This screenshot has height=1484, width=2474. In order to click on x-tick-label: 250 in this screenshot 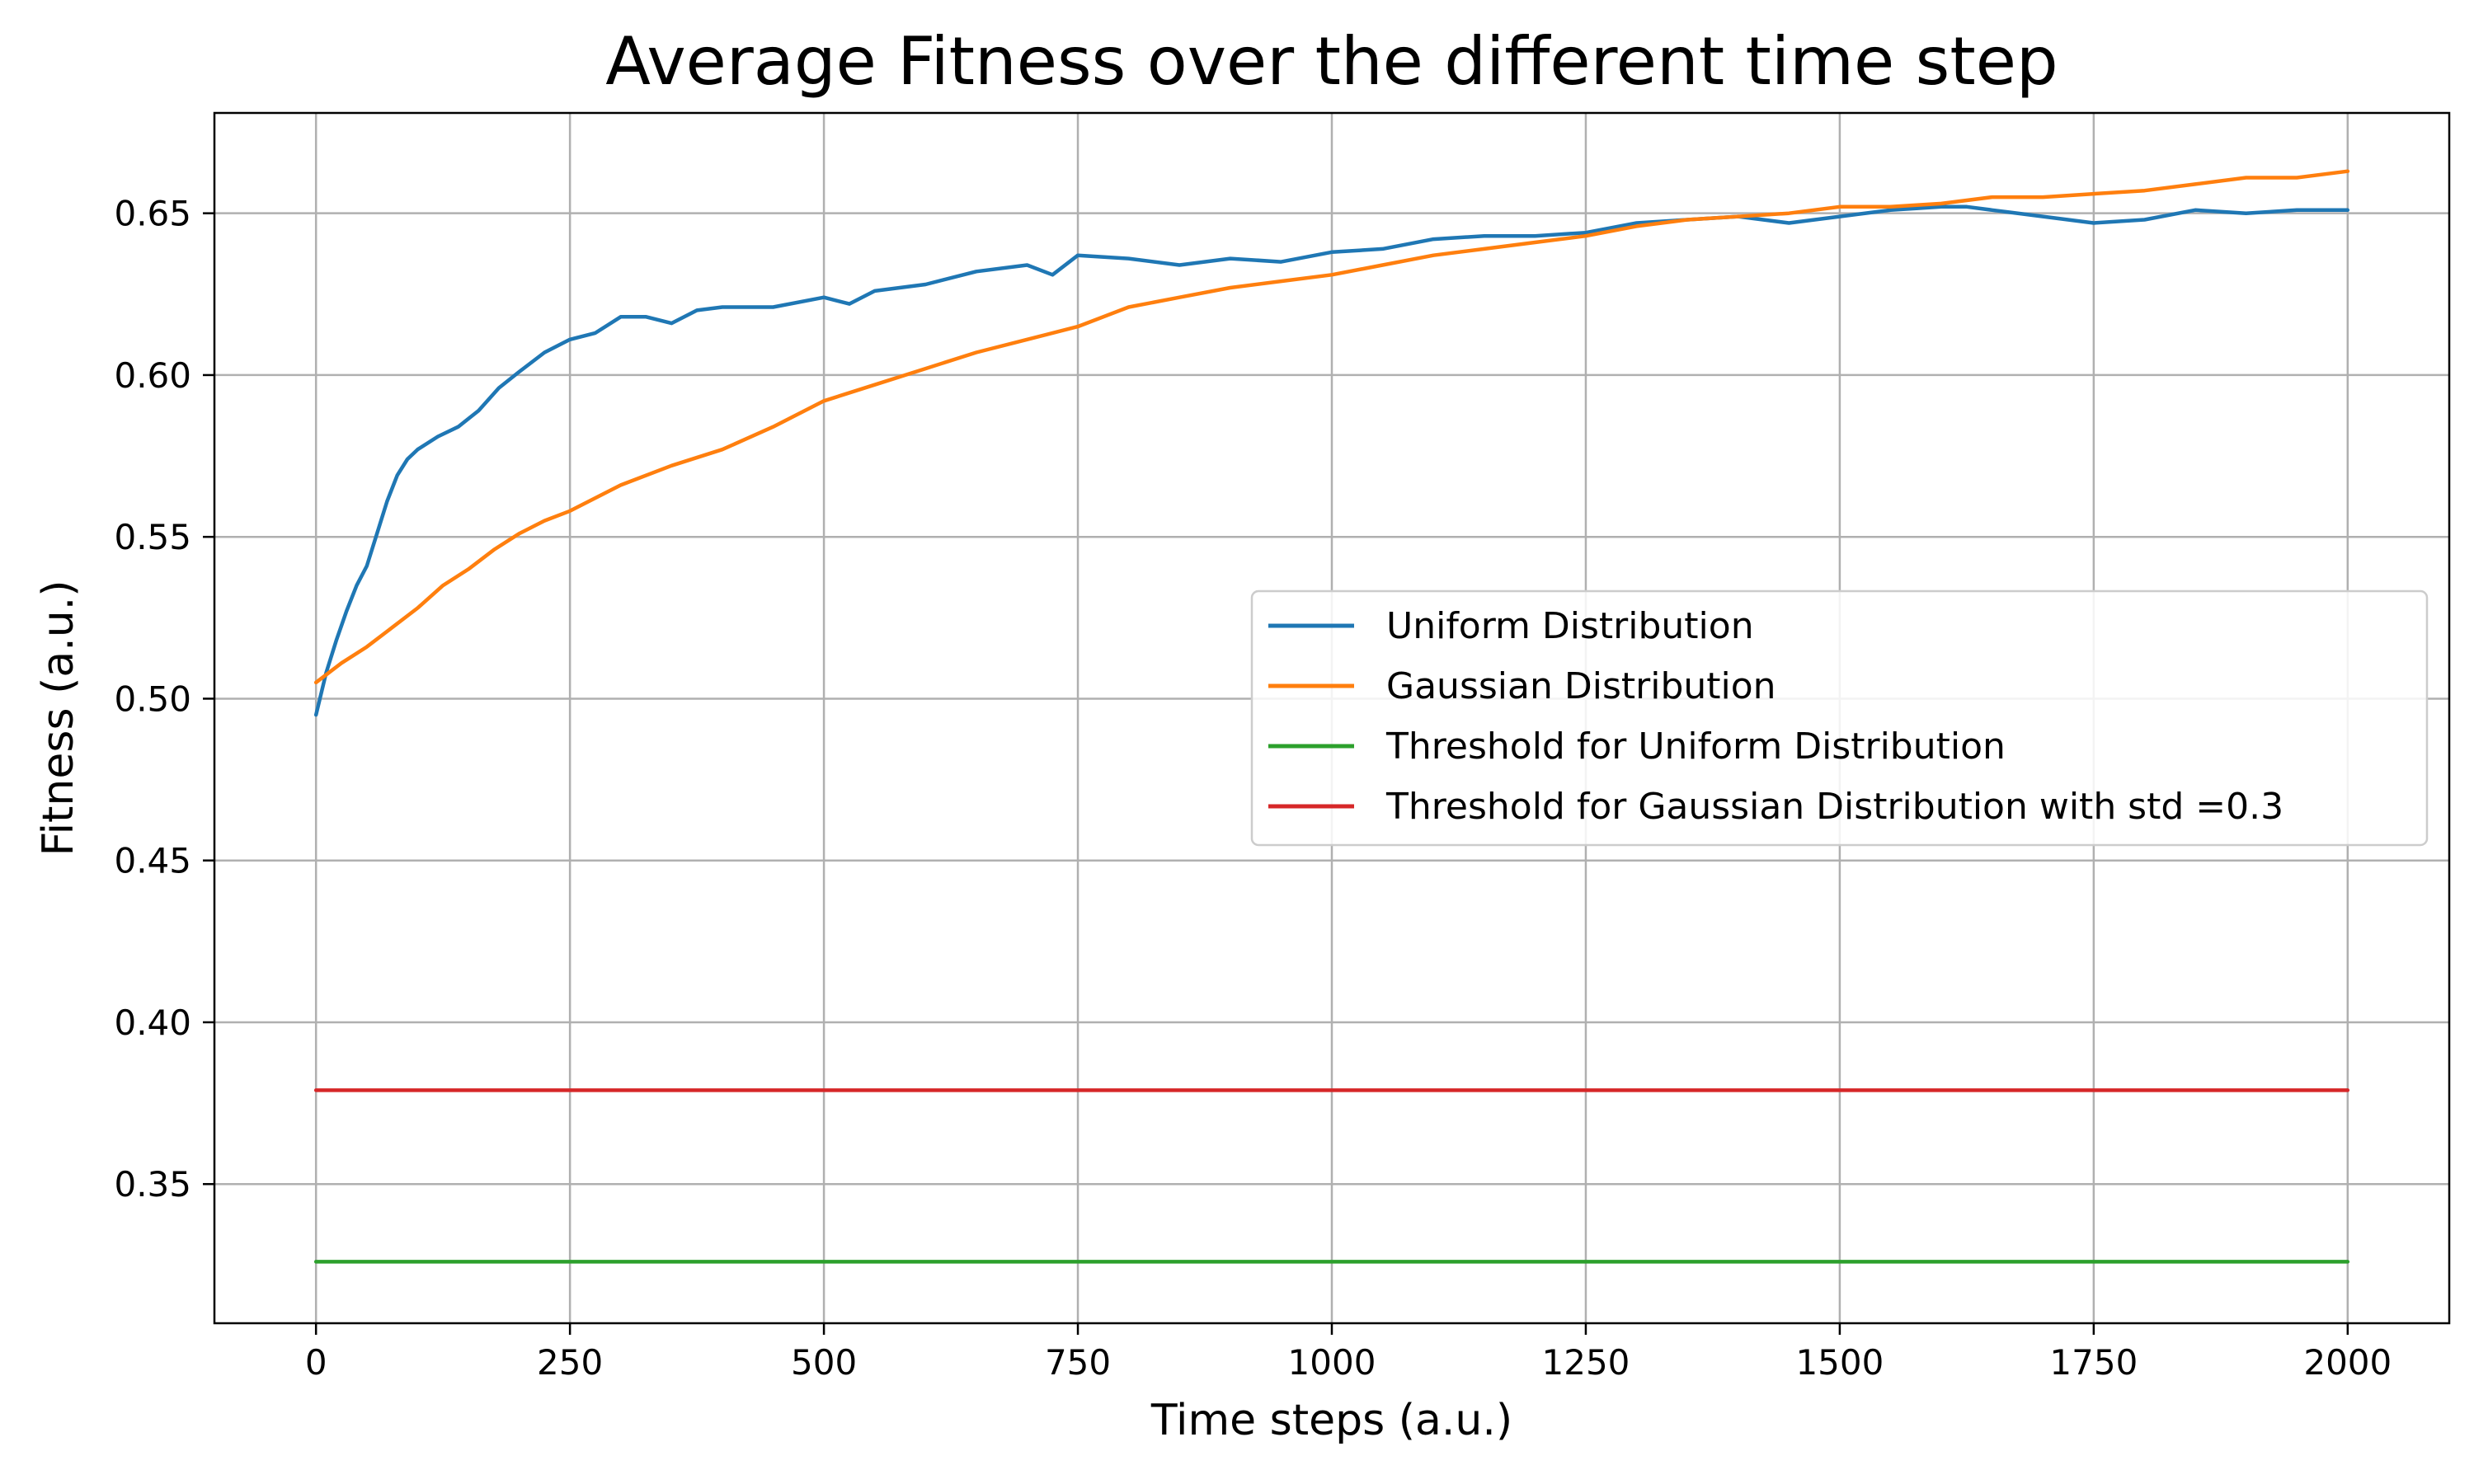, I will do `click(570, 1362)`.